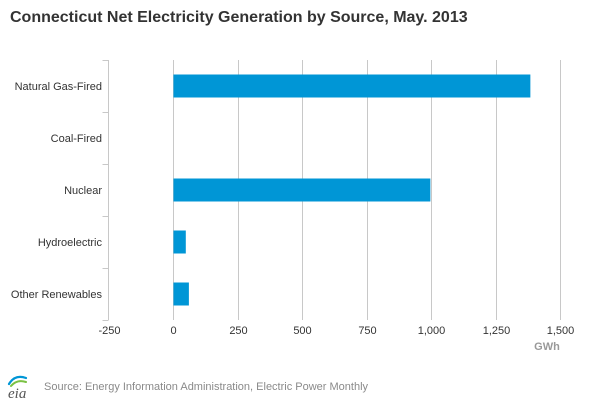  I want to click on logo-text: eia, so click(17, 393).